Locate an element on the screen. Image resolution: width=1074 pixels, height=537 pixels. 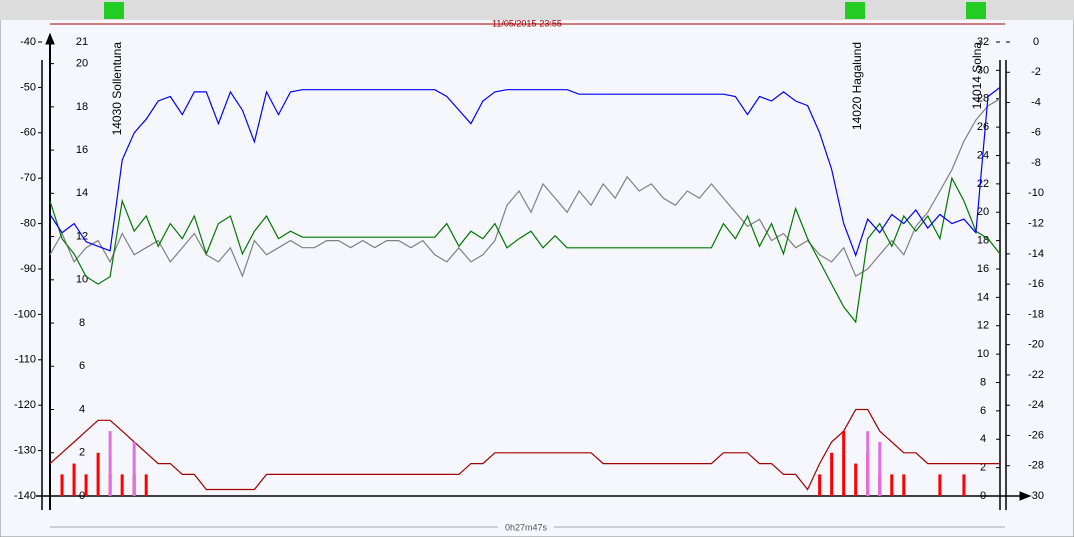
y4-tick-label: 28 is located at coordinates (983, 99).